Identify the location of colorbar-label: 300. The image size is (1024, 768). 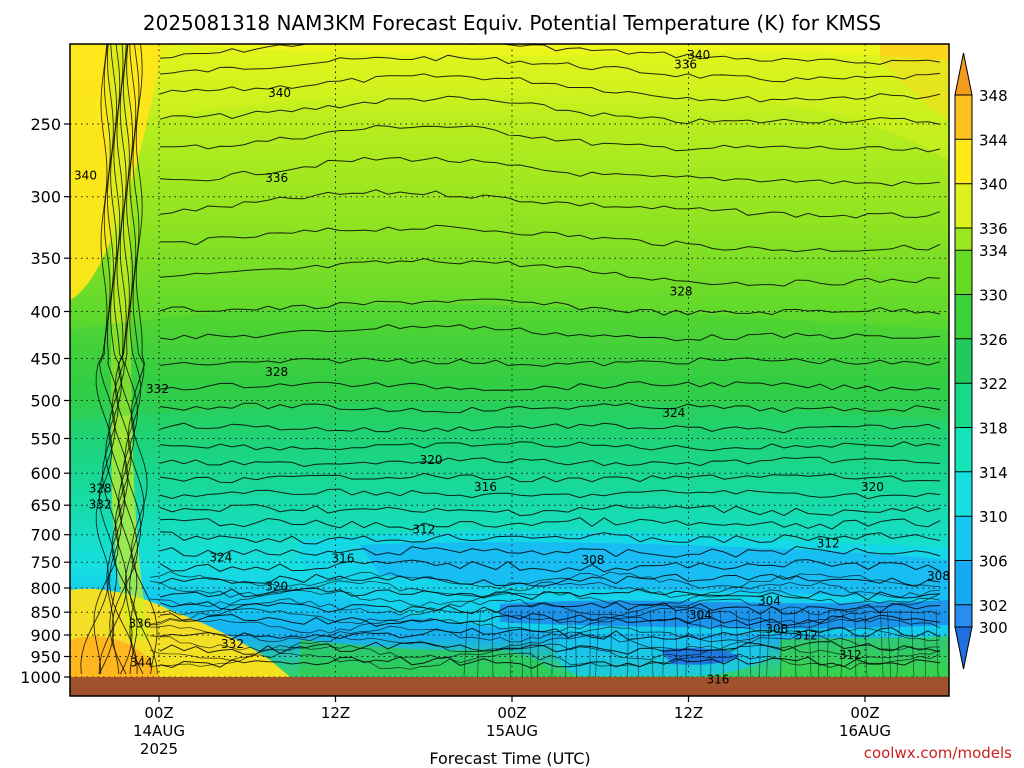
(993, 628).